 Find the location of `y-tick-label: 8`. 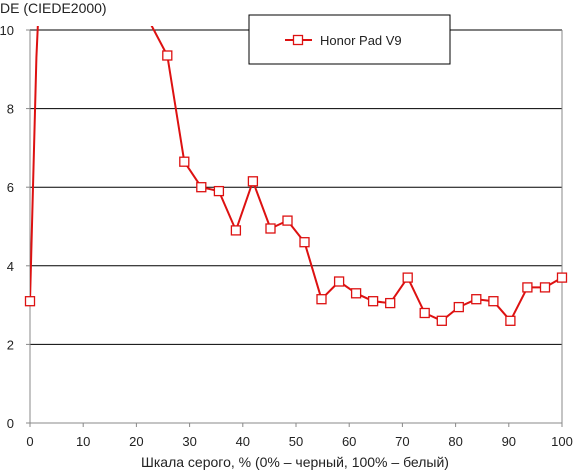

y-tick-label: 8 is located at coordinates (10, 109).